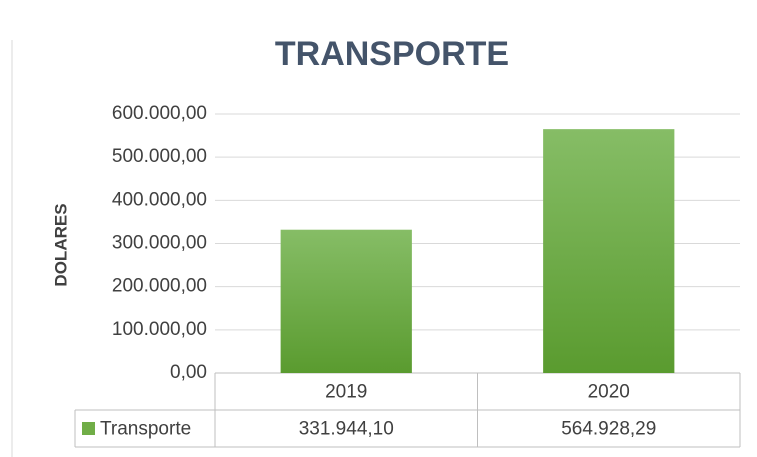 This screenshot has height=457, width=757. What do you see at coordinates (159, 243) in the screenshot?
I see `y-tick-label: 300.000,00` at bounding box center [159, 243].